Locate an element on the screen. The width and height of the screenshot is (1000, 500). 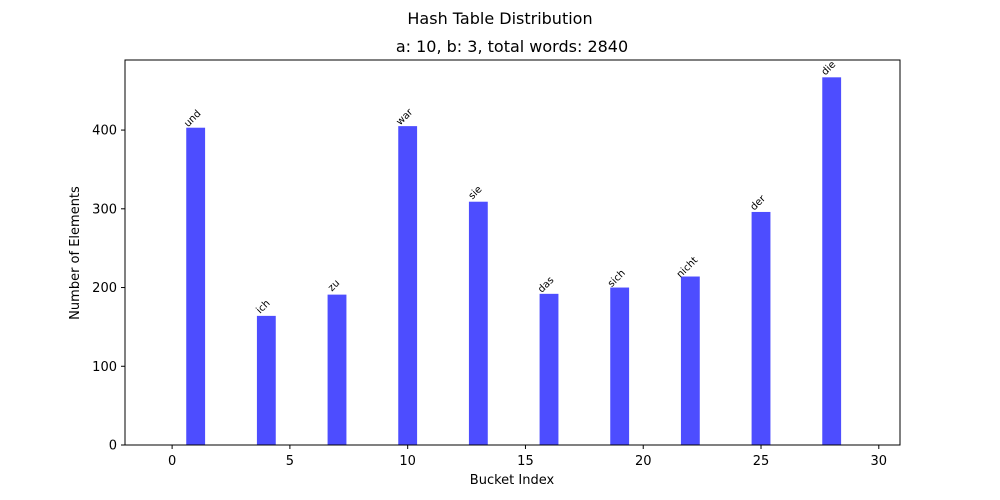
x-axis-label: Bucket Index is located at coordinates (512, 480).